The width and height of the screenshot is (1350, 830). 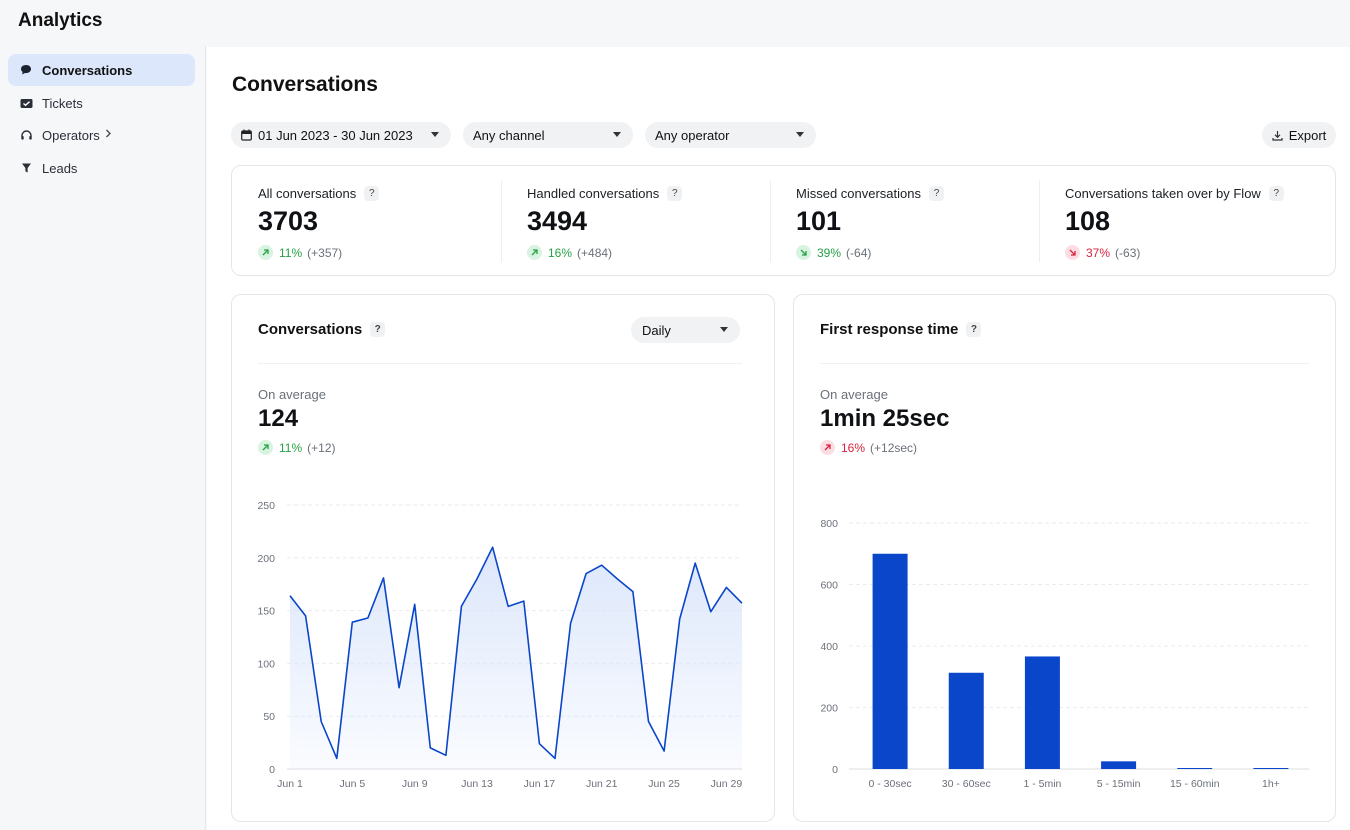 What do you see at coordinates (819, 221) in the screenshot?
I see `stat-value: 101` at bounding box center [819, 221].